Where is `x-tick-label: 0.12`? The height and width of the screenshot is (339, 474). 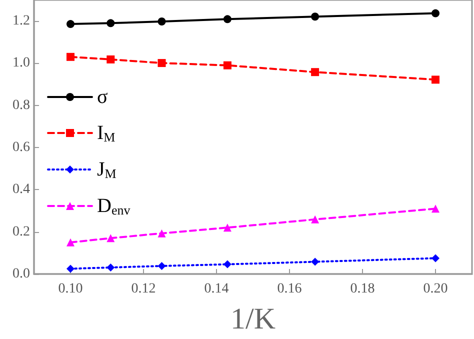 x-tick-label: 0.12 is located at coordinates (143, 289).